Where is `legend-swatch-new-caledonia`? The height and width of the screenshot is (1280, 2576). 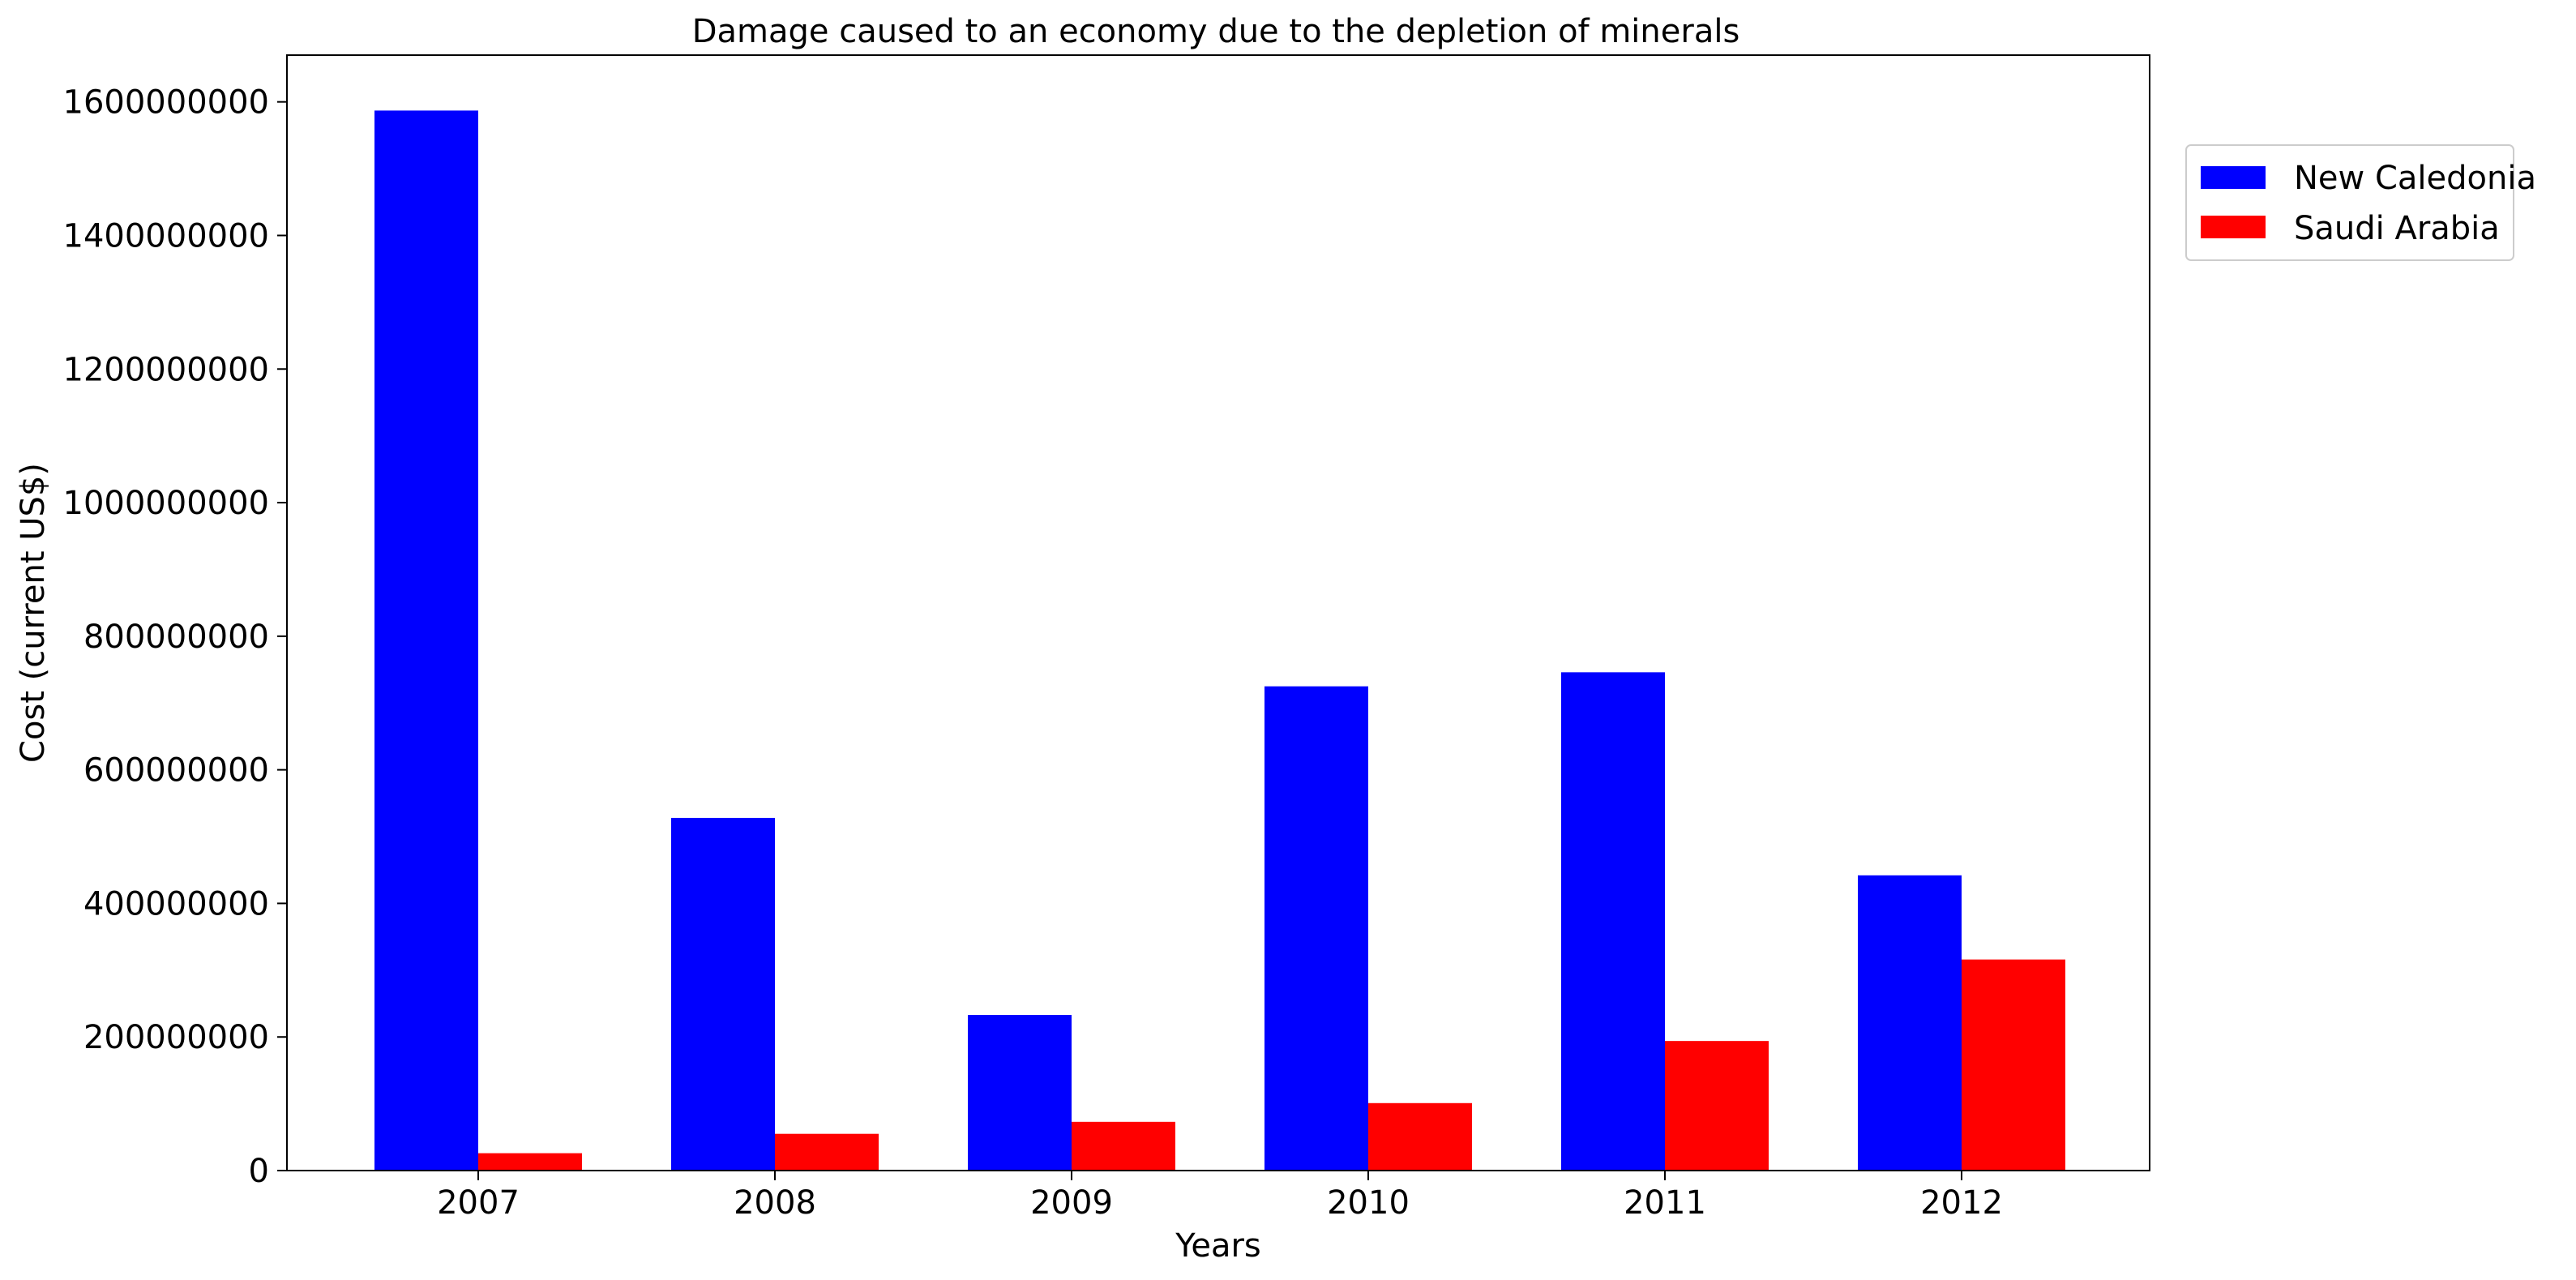 legend-swatch-new-caledonia is located at coordinates (2233, 177).